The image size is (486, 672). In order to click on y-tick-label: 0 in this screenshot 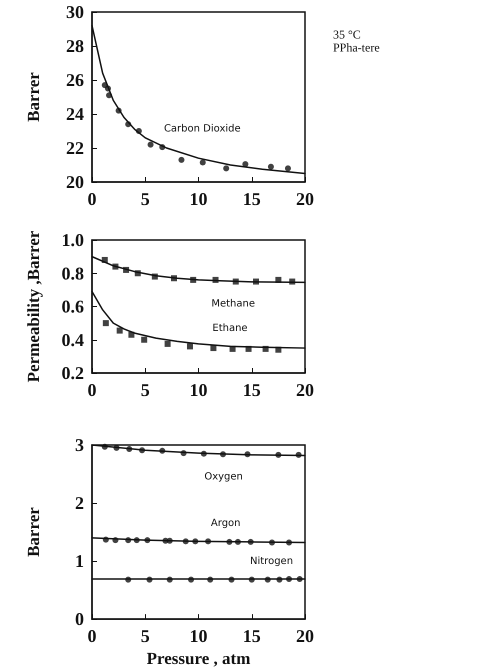, I will do `click(79, 619)`.